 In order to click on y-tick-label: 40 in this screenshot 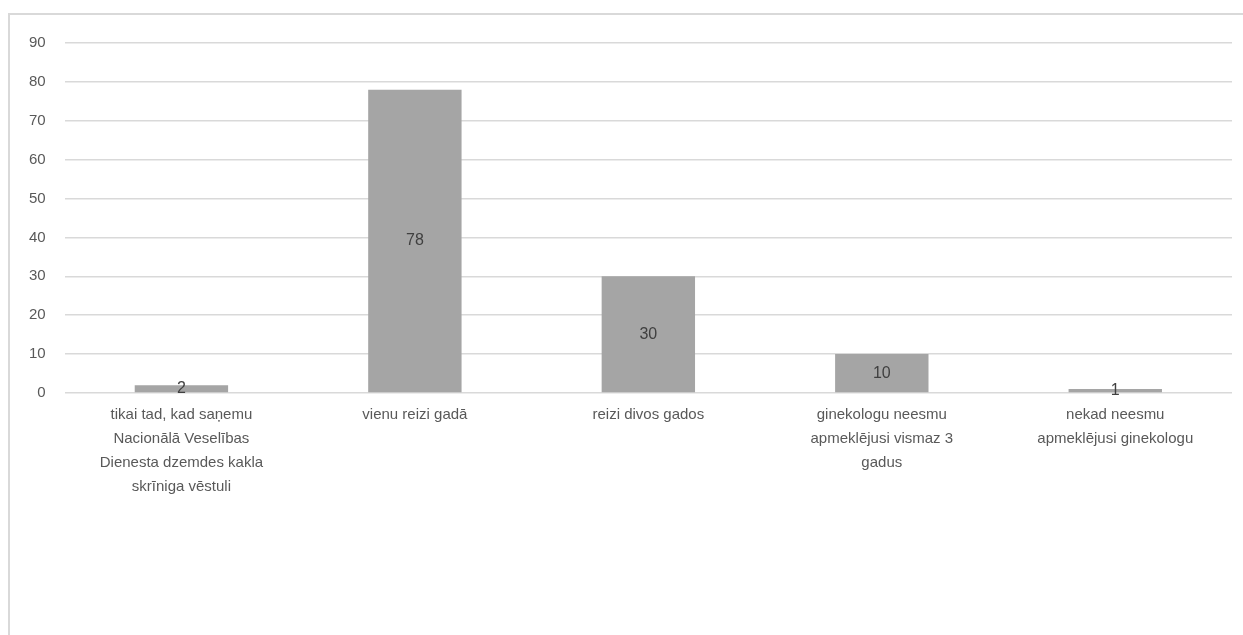, I will do `click(37, 236)`.